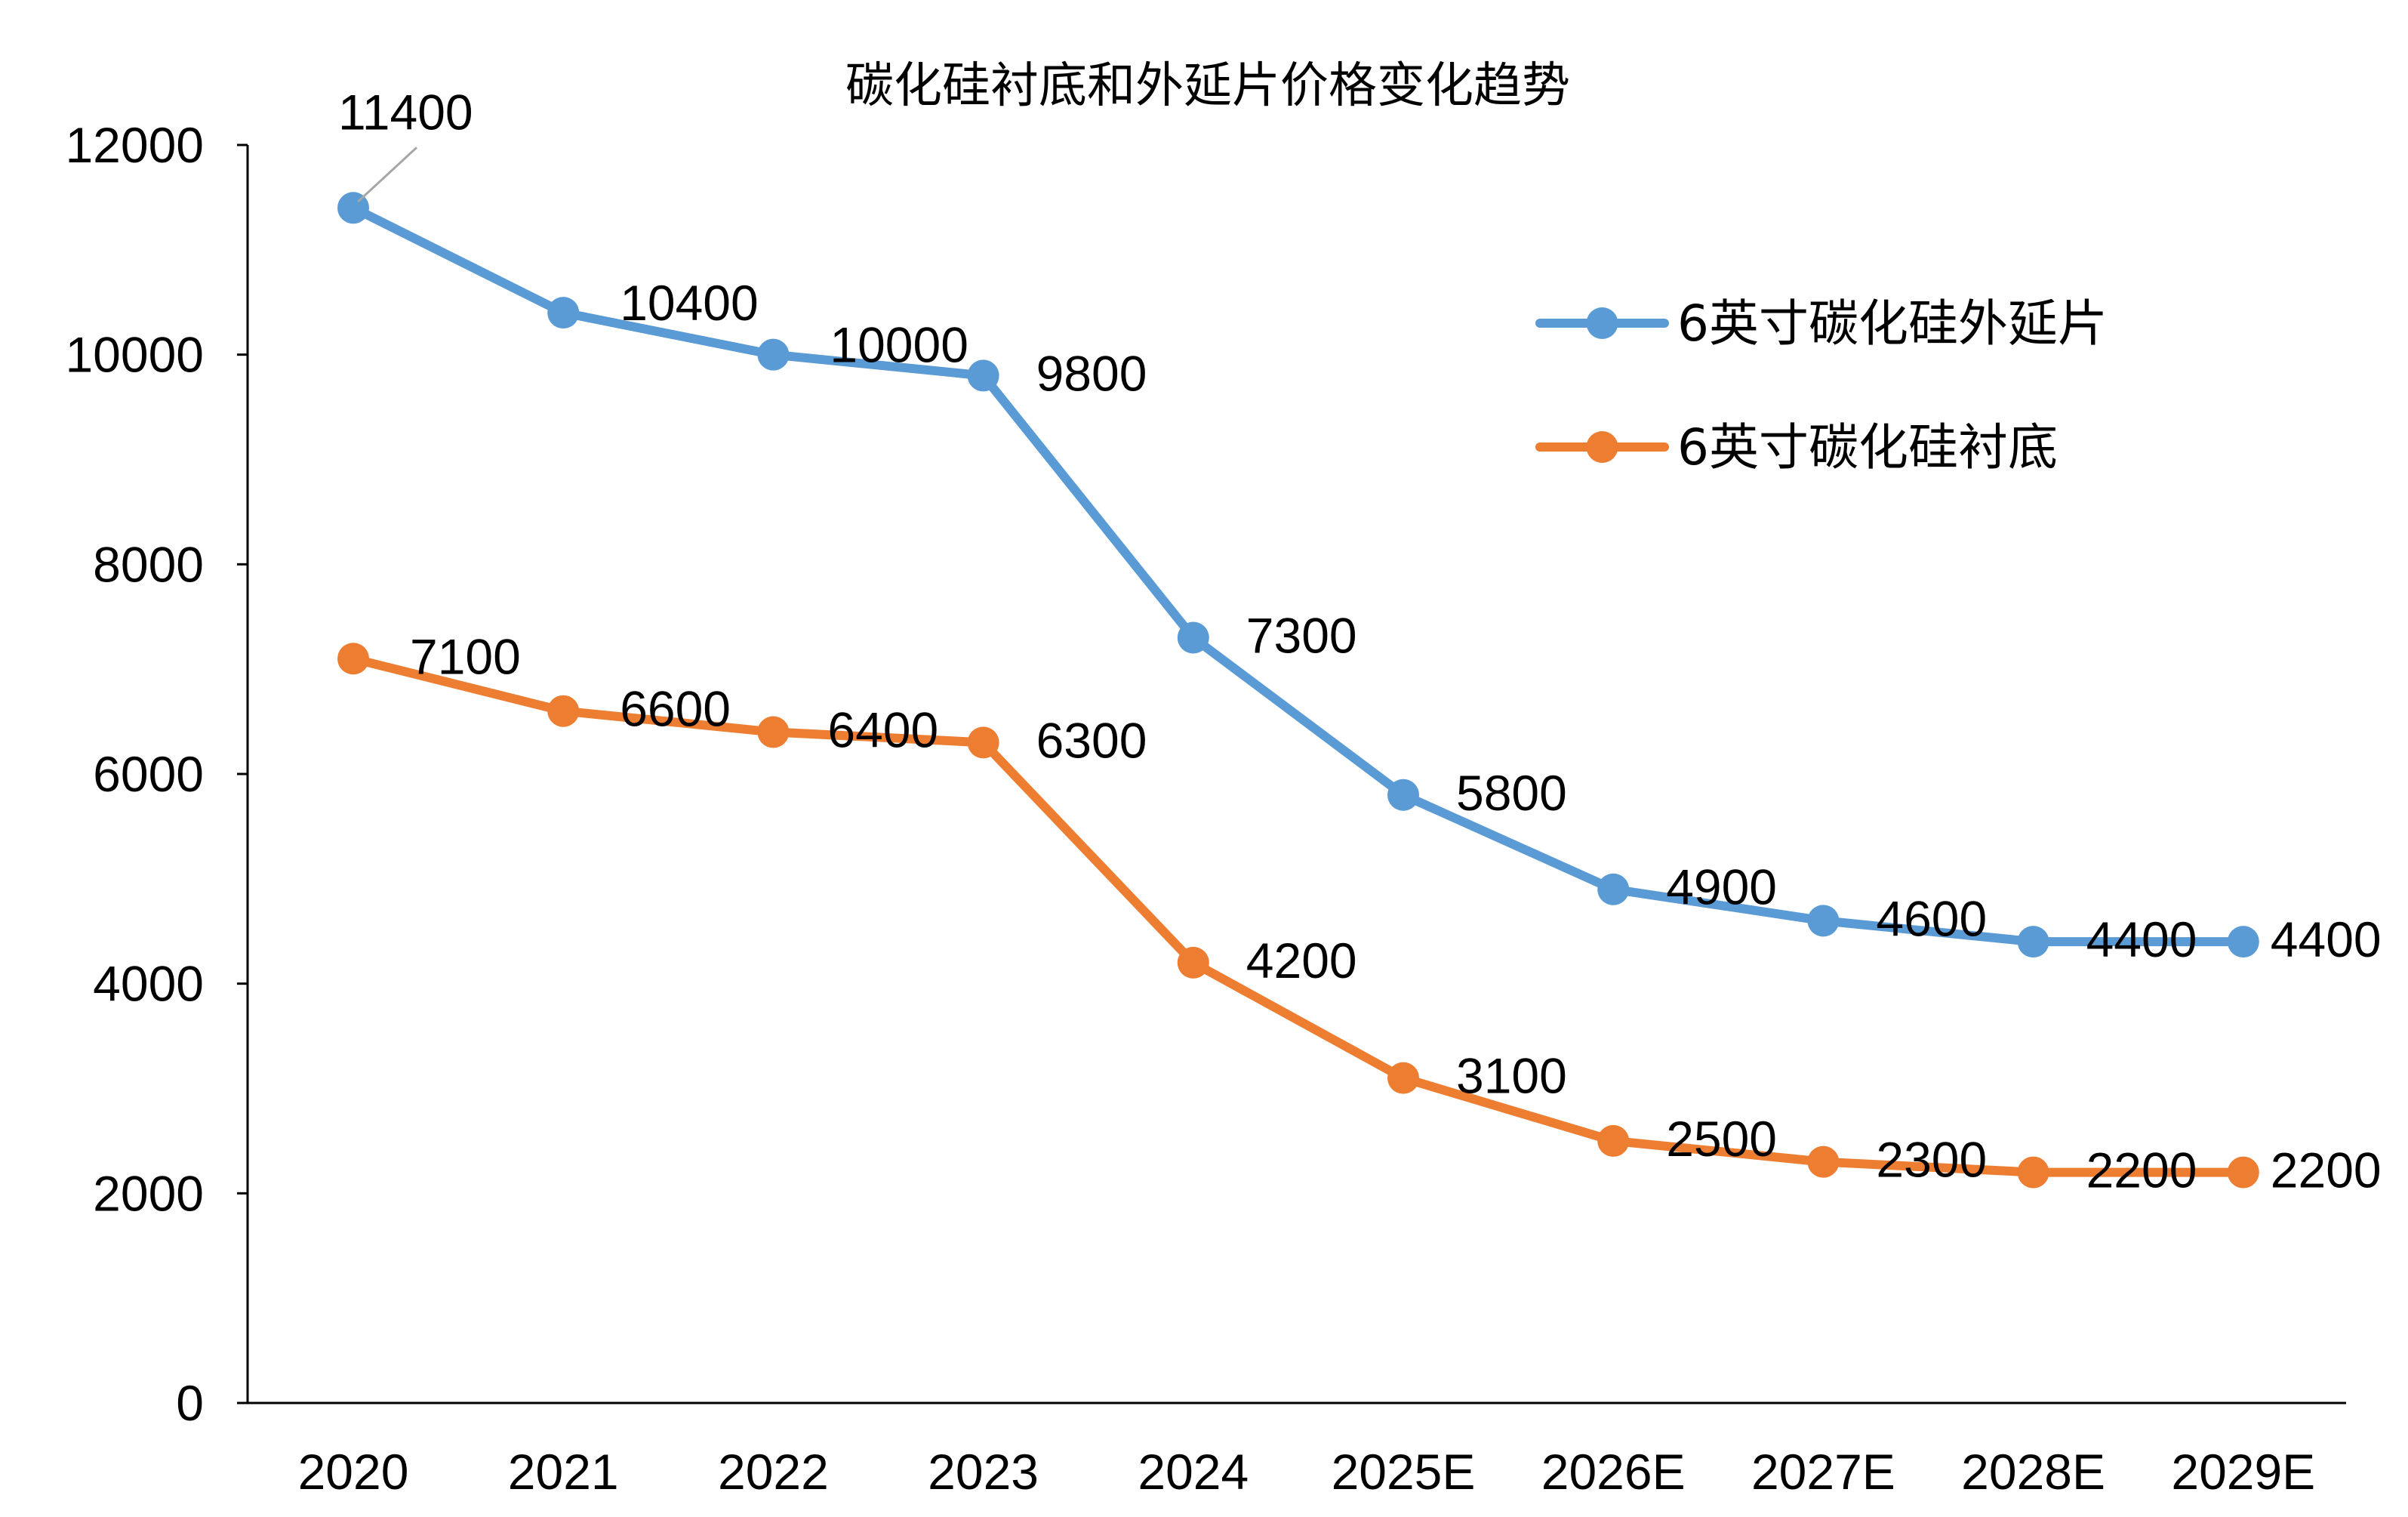  I want to click on y-tick-label: 0, so click(190, 1403).